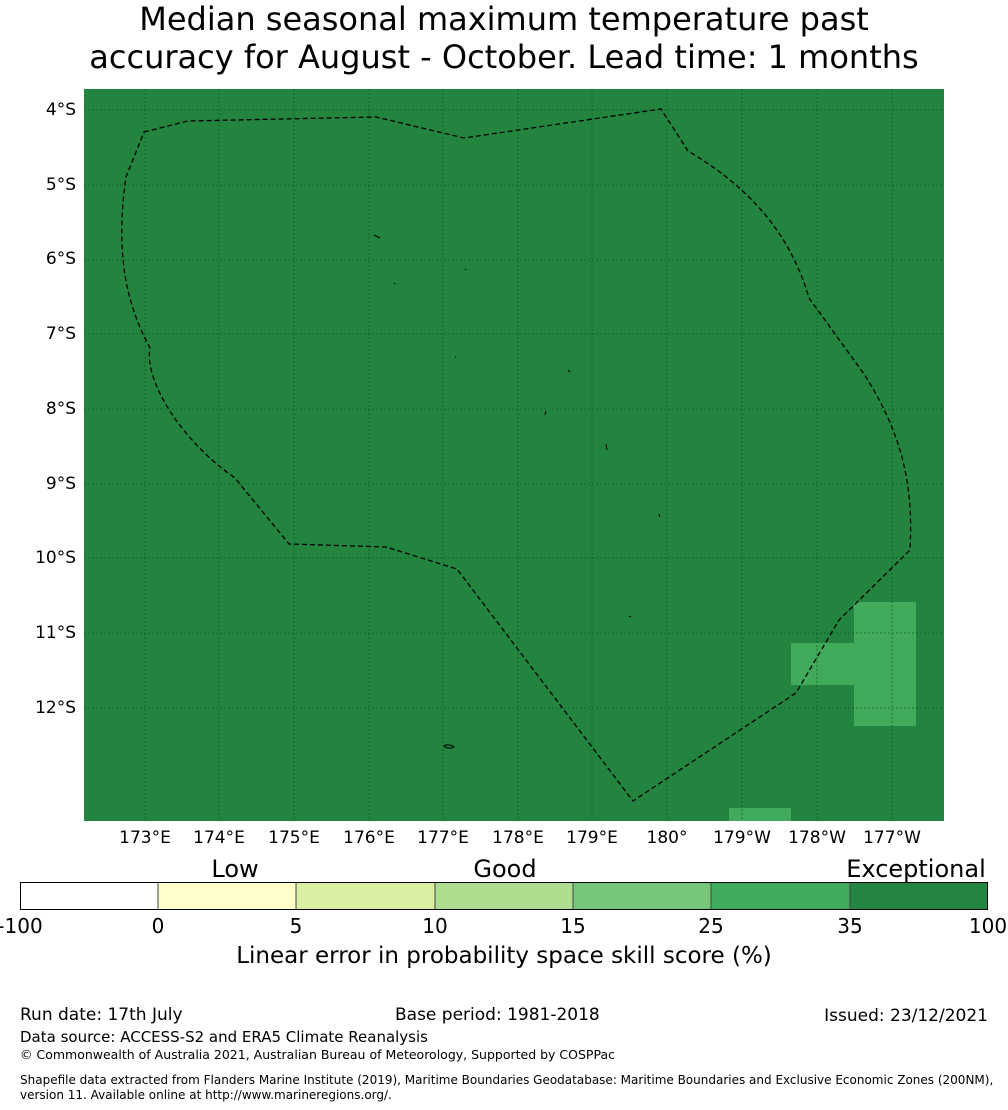 This screenshot has width=1008, height=1110. I want to click on lon-label-176e: 176°E, so click(369, 838).